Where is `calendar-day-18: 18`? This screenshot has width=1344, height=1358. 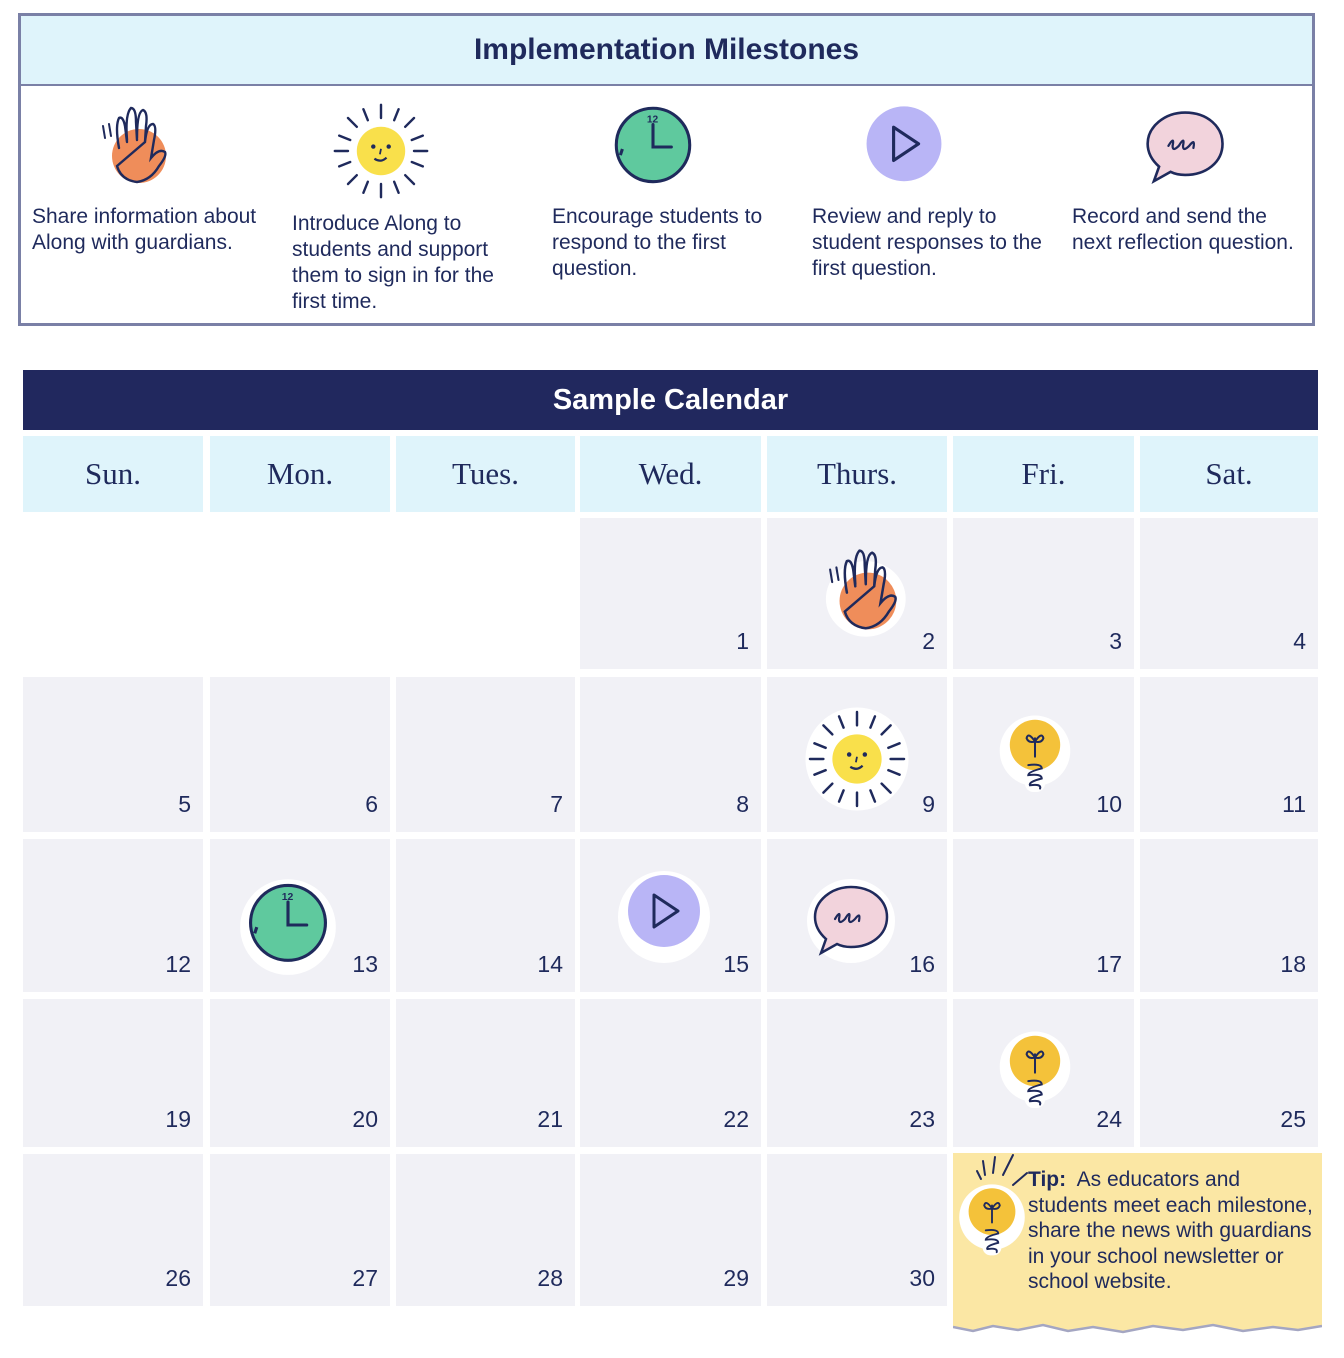
calendar-day-18: 18 is located at coordinates (1229, 915).